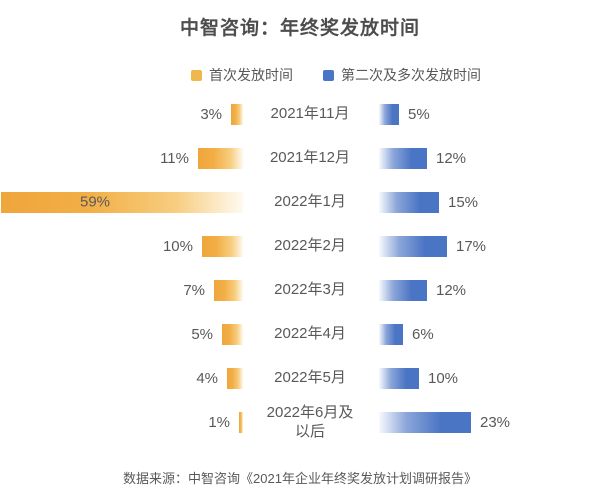 Image resolution: width=600 pixels, height=496 pixels. I want to click on chart-row: 5% 2022年4月 6%, so click(300, 334).